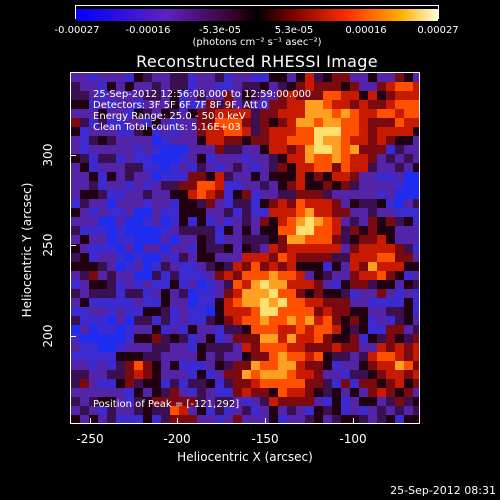  What do you see at coordinates (257, 42) in the screenshot?
I see `colorbar-units: (photons cm⁻² s⁻¹ asec⁻²)` at bounding box center [257, 42].